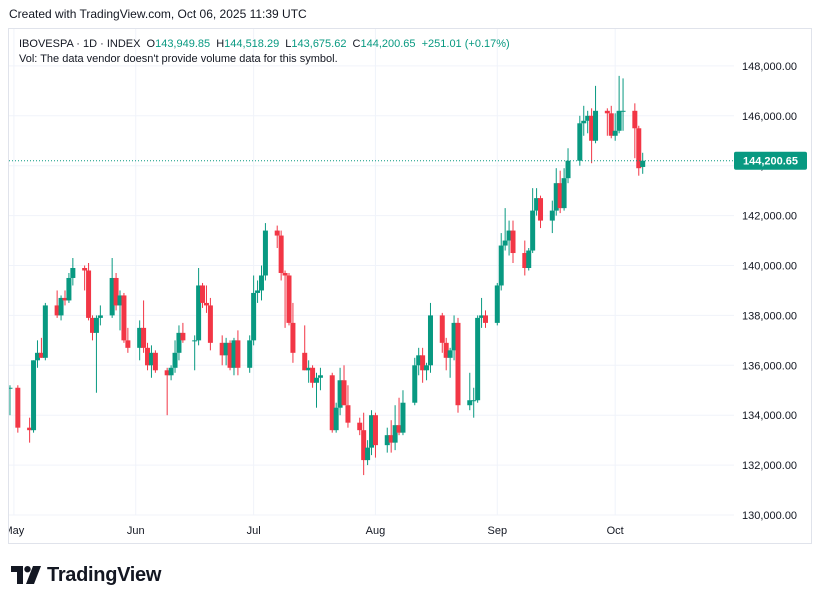  What do you see at coordinates (104, 574) in the screenshot?
I see `brand-wordmark: TradingView` at bounding box center [104, 574].